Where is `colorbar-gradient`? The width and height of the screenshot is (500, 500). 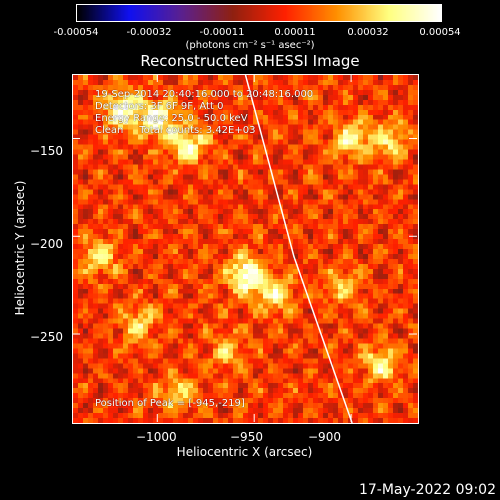
colorbar-gradient is located at coordinates (259, 13).